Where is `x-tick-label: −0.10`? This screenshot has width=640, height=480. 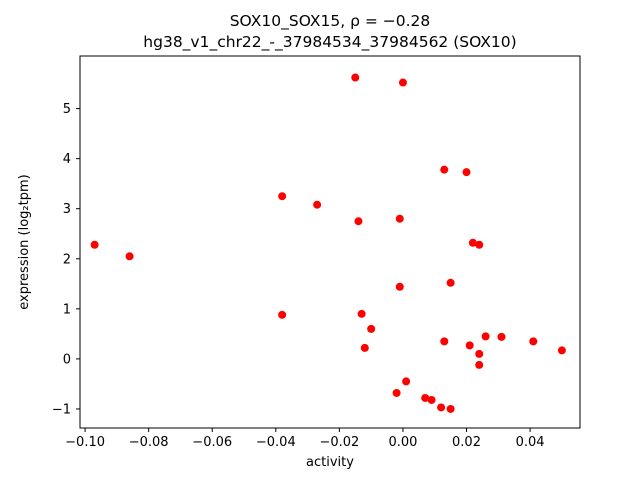 x-tick-label: −0.10 is located at coordinates (85, 442).